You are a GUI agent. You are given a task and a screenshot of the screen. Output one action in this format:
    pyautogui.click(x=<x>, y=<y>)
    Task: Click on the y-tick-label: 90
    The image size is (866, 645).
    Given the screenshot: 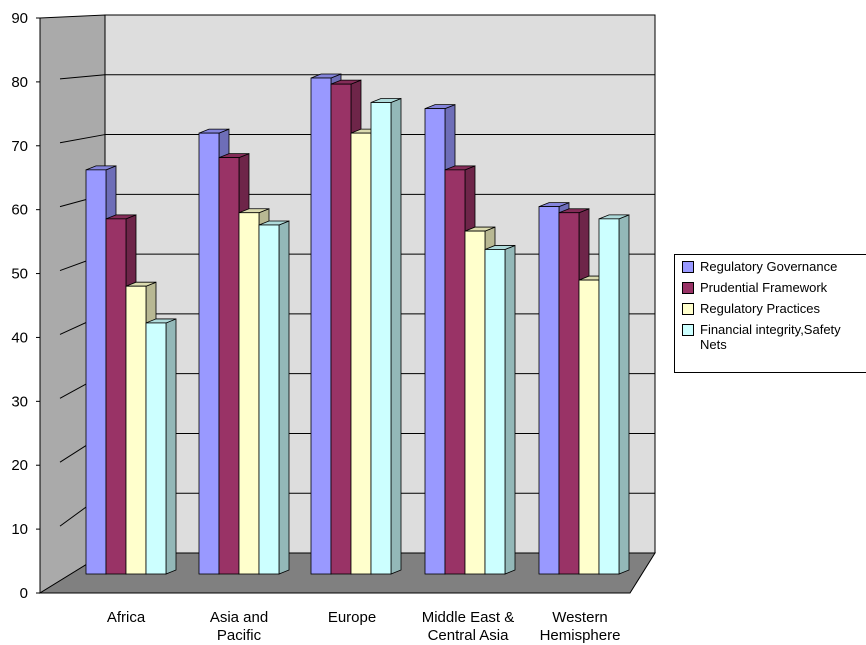 What is the action you would take?
    pyautogui.click(x=19, y=18)
    